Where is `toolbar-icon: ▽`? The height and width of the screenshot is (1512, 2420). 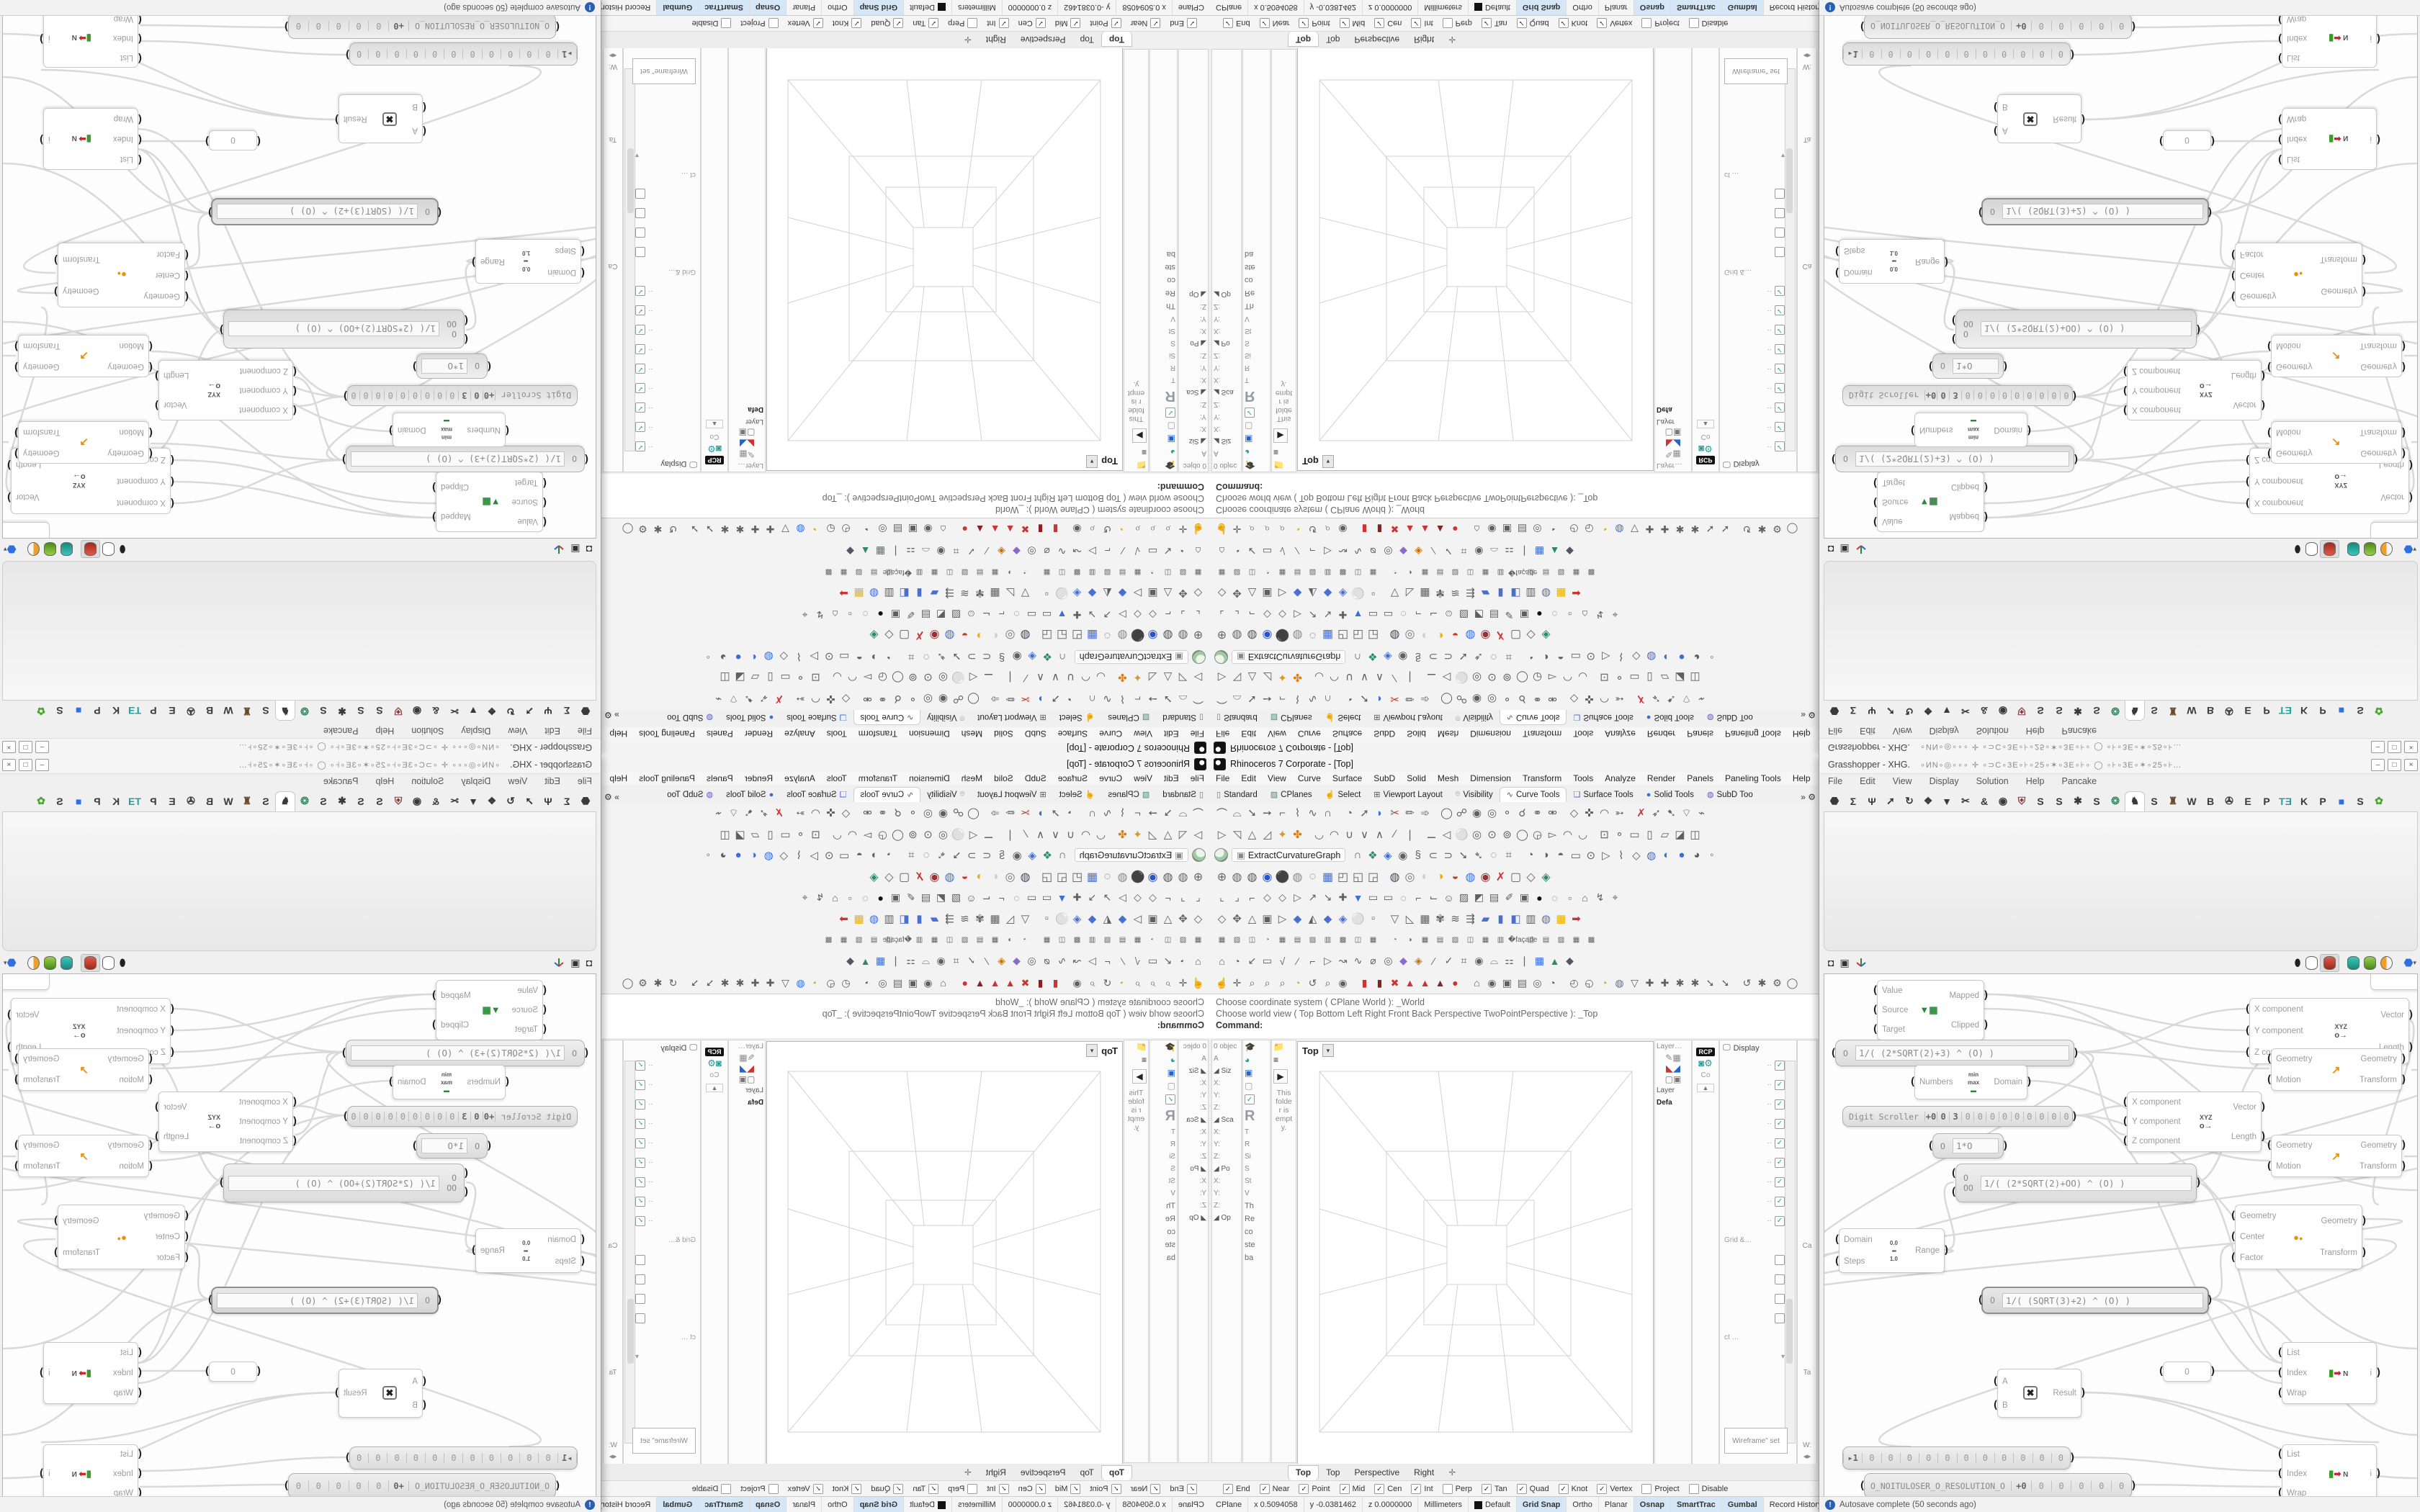
toolbar-icon: ▽ is located at coordinates (1025, 593).